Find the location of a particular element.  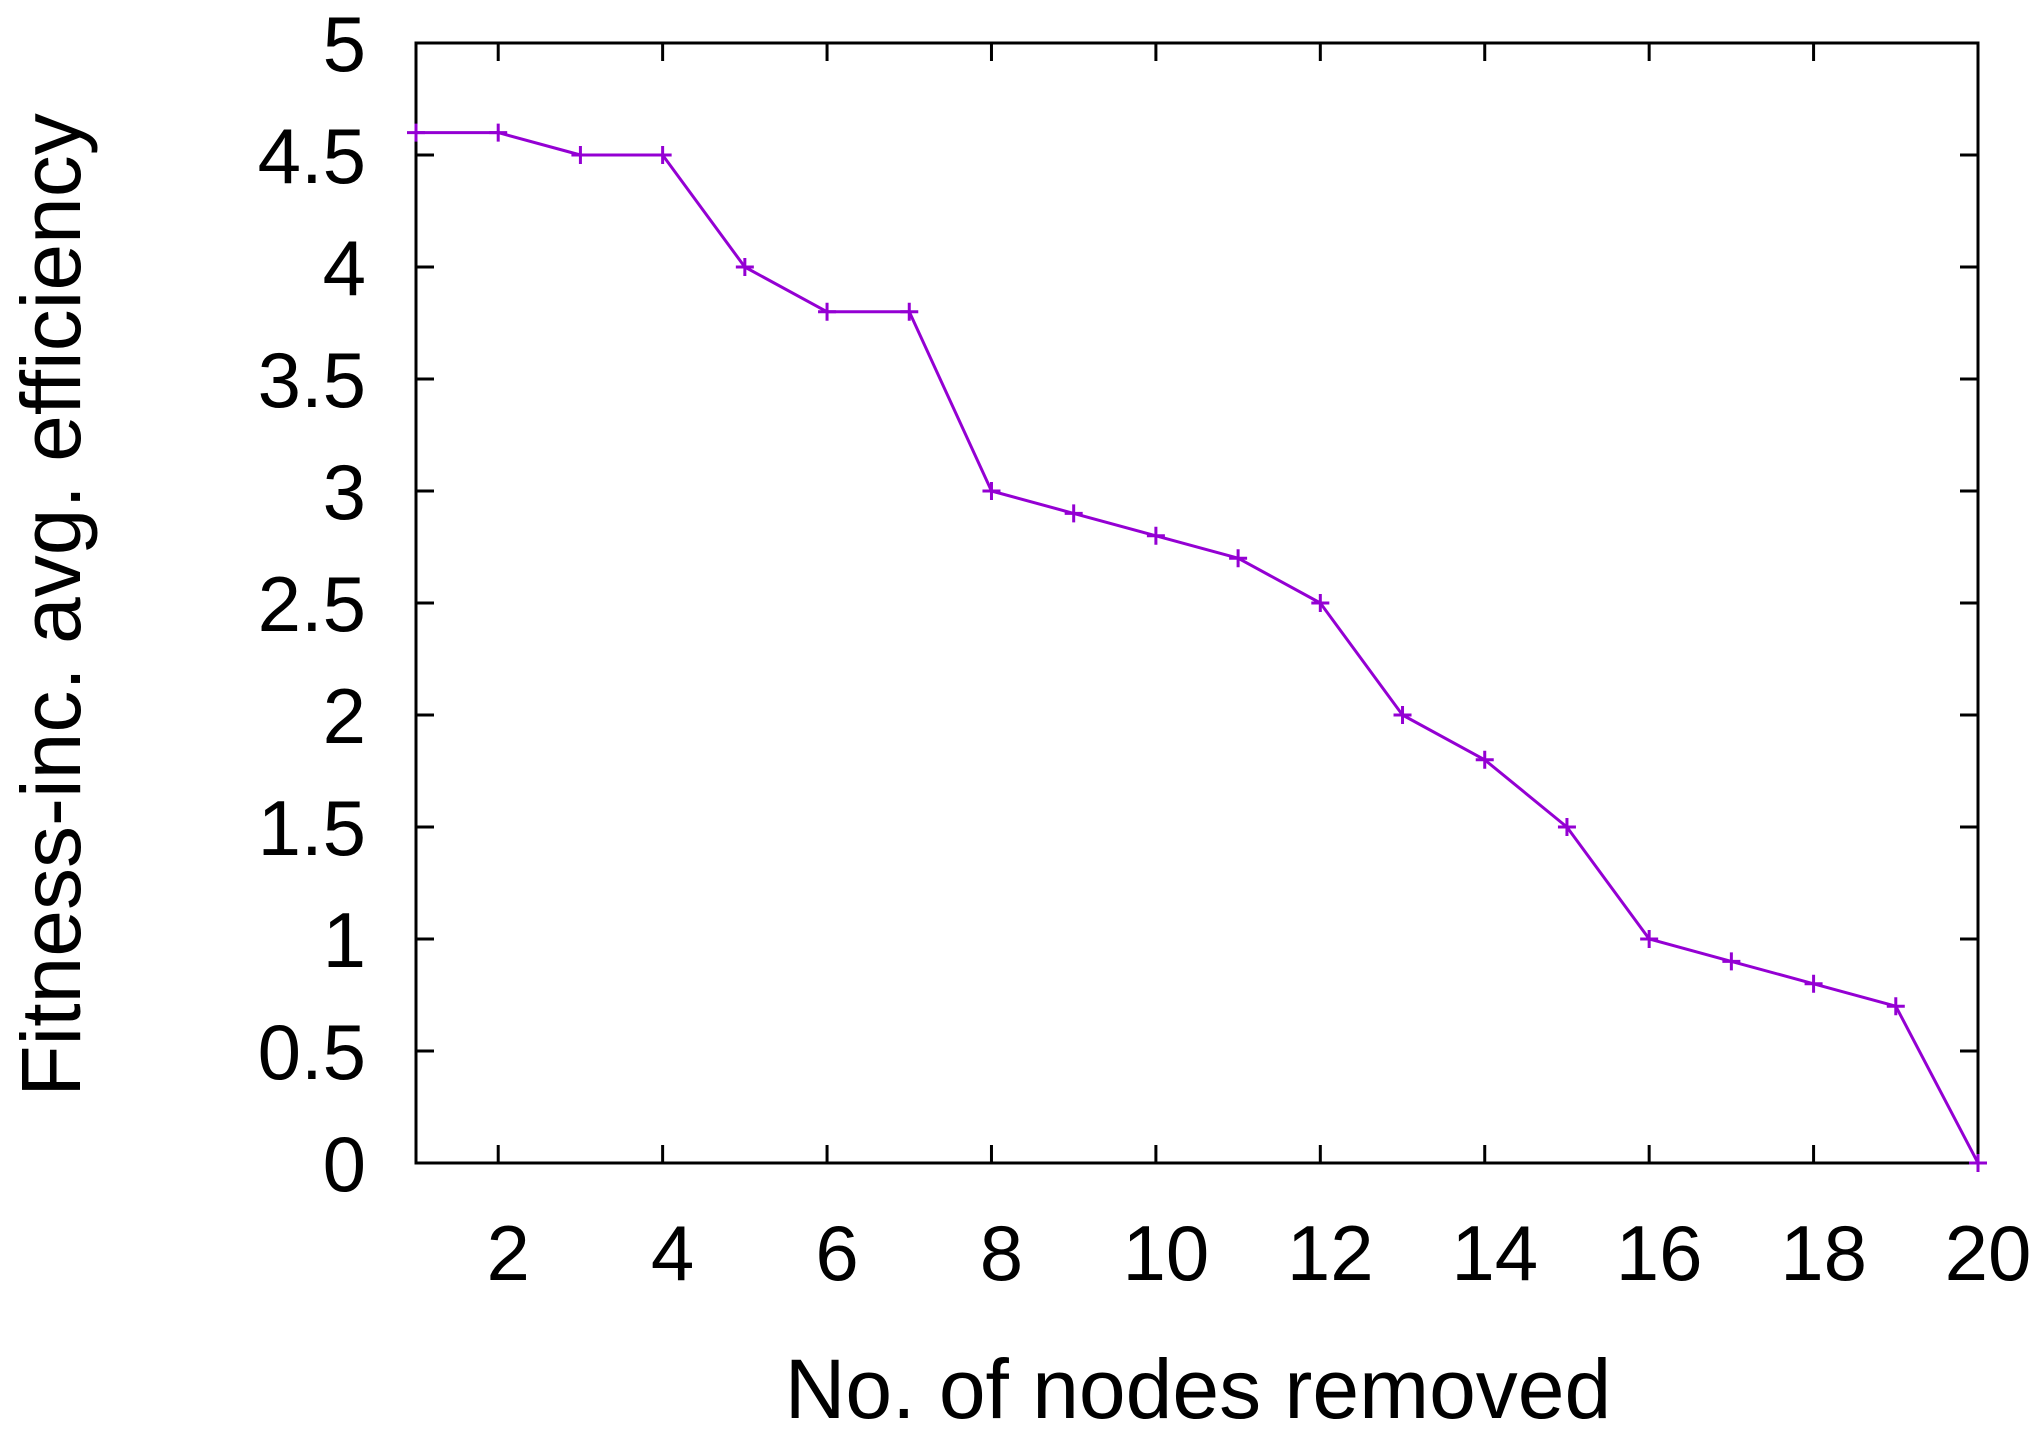

y-tick-label: 1.5 is located at coordinates (312, 828).